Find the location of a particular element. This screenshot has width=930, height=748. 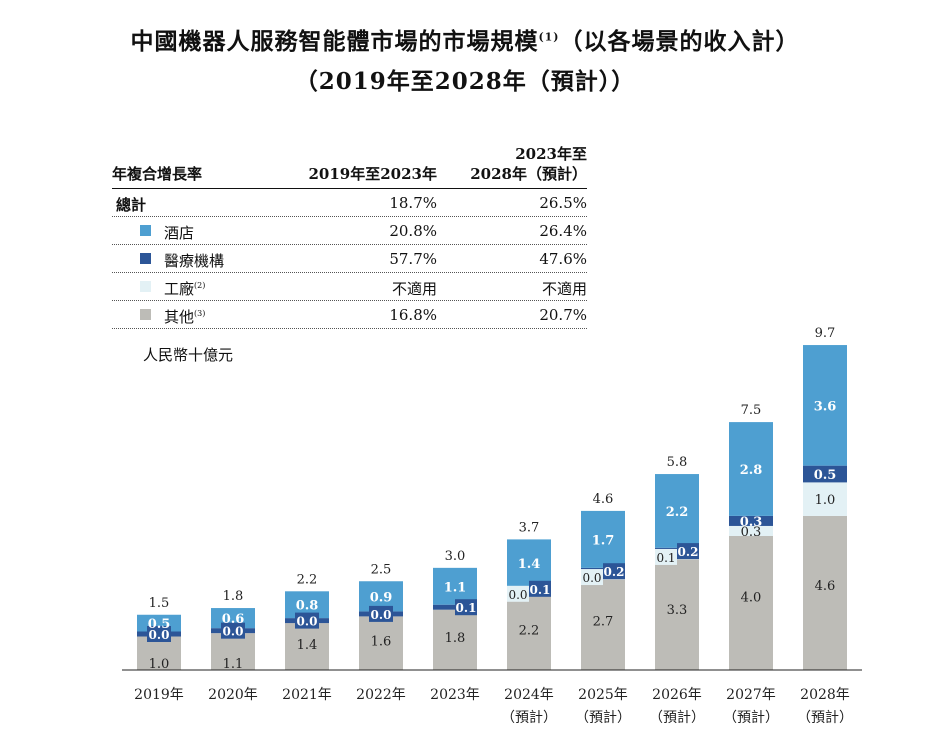

data-label-other: 1.8 is located at coordinates (455, 638).